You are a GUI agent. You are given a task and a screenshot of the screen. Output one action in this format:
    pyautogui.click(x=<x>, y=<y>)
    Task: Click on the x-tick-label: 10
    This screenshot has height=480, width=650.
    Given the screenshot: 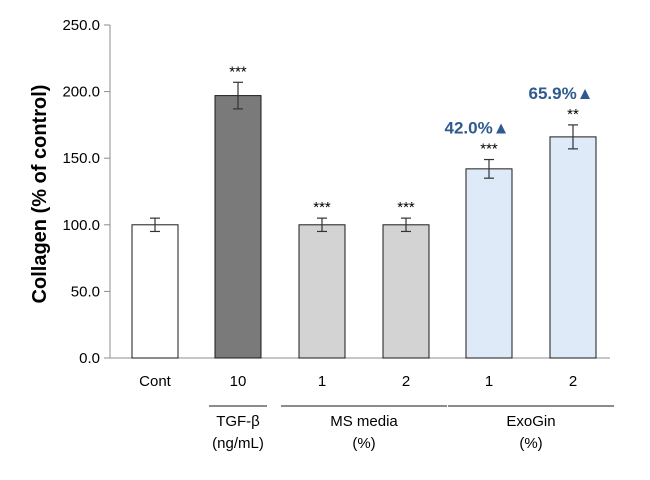 What is the action you would take?
    pyautogui.click(x=238, y=381)
    